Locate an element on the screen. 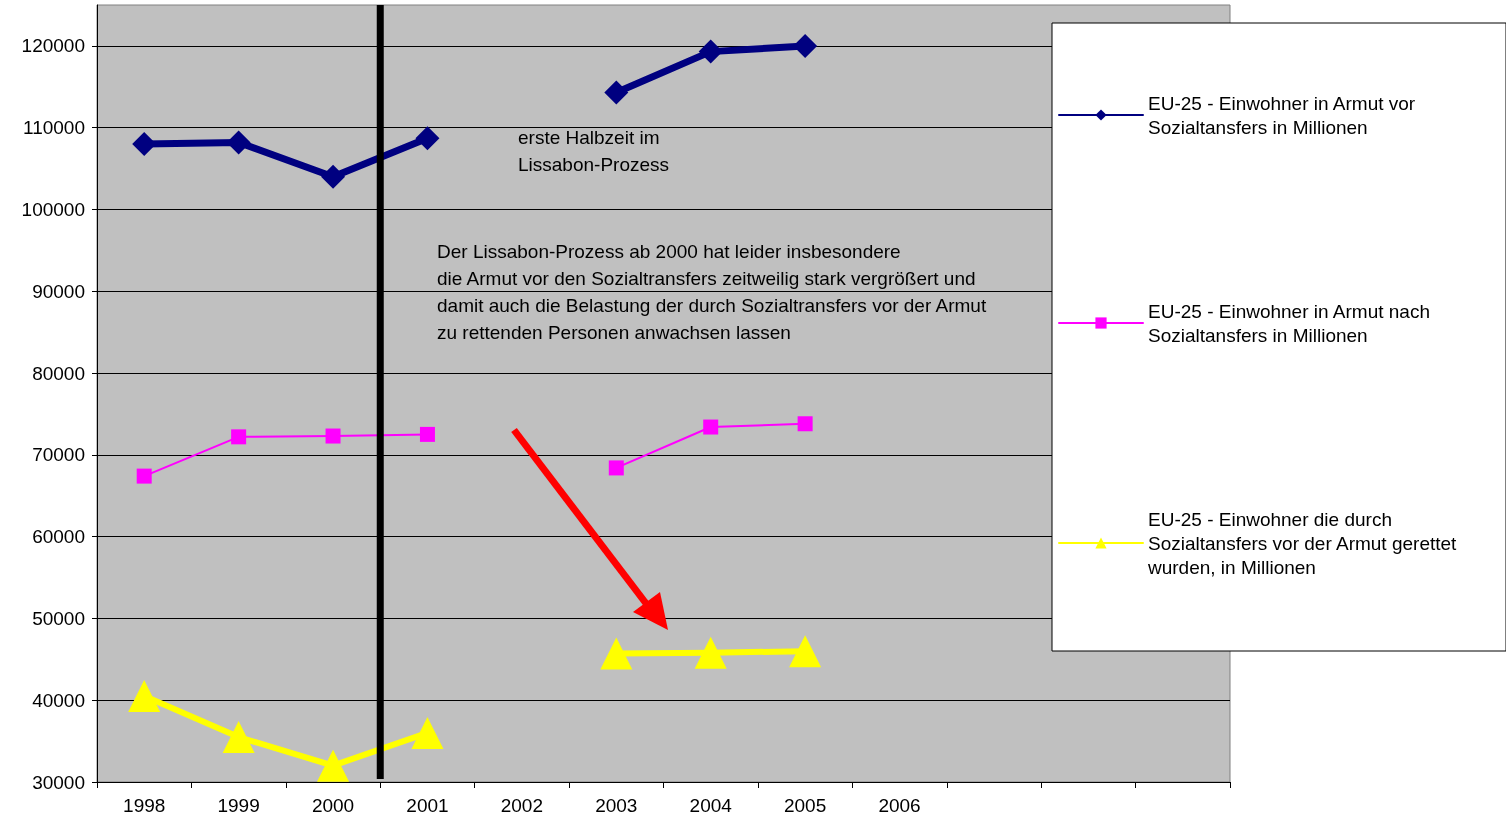 The width and height of the screenshot is (1506, 826). x-tick-label: 2004 is located at coordinates (711, 805).